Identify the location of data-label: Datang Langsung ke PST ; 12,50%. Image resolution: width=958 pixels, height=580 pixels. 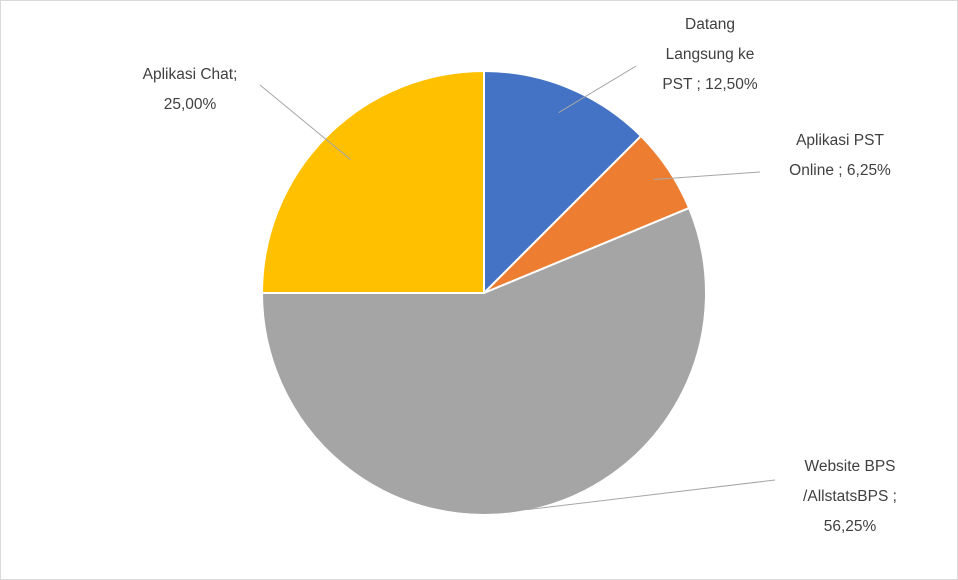
(710, 55).